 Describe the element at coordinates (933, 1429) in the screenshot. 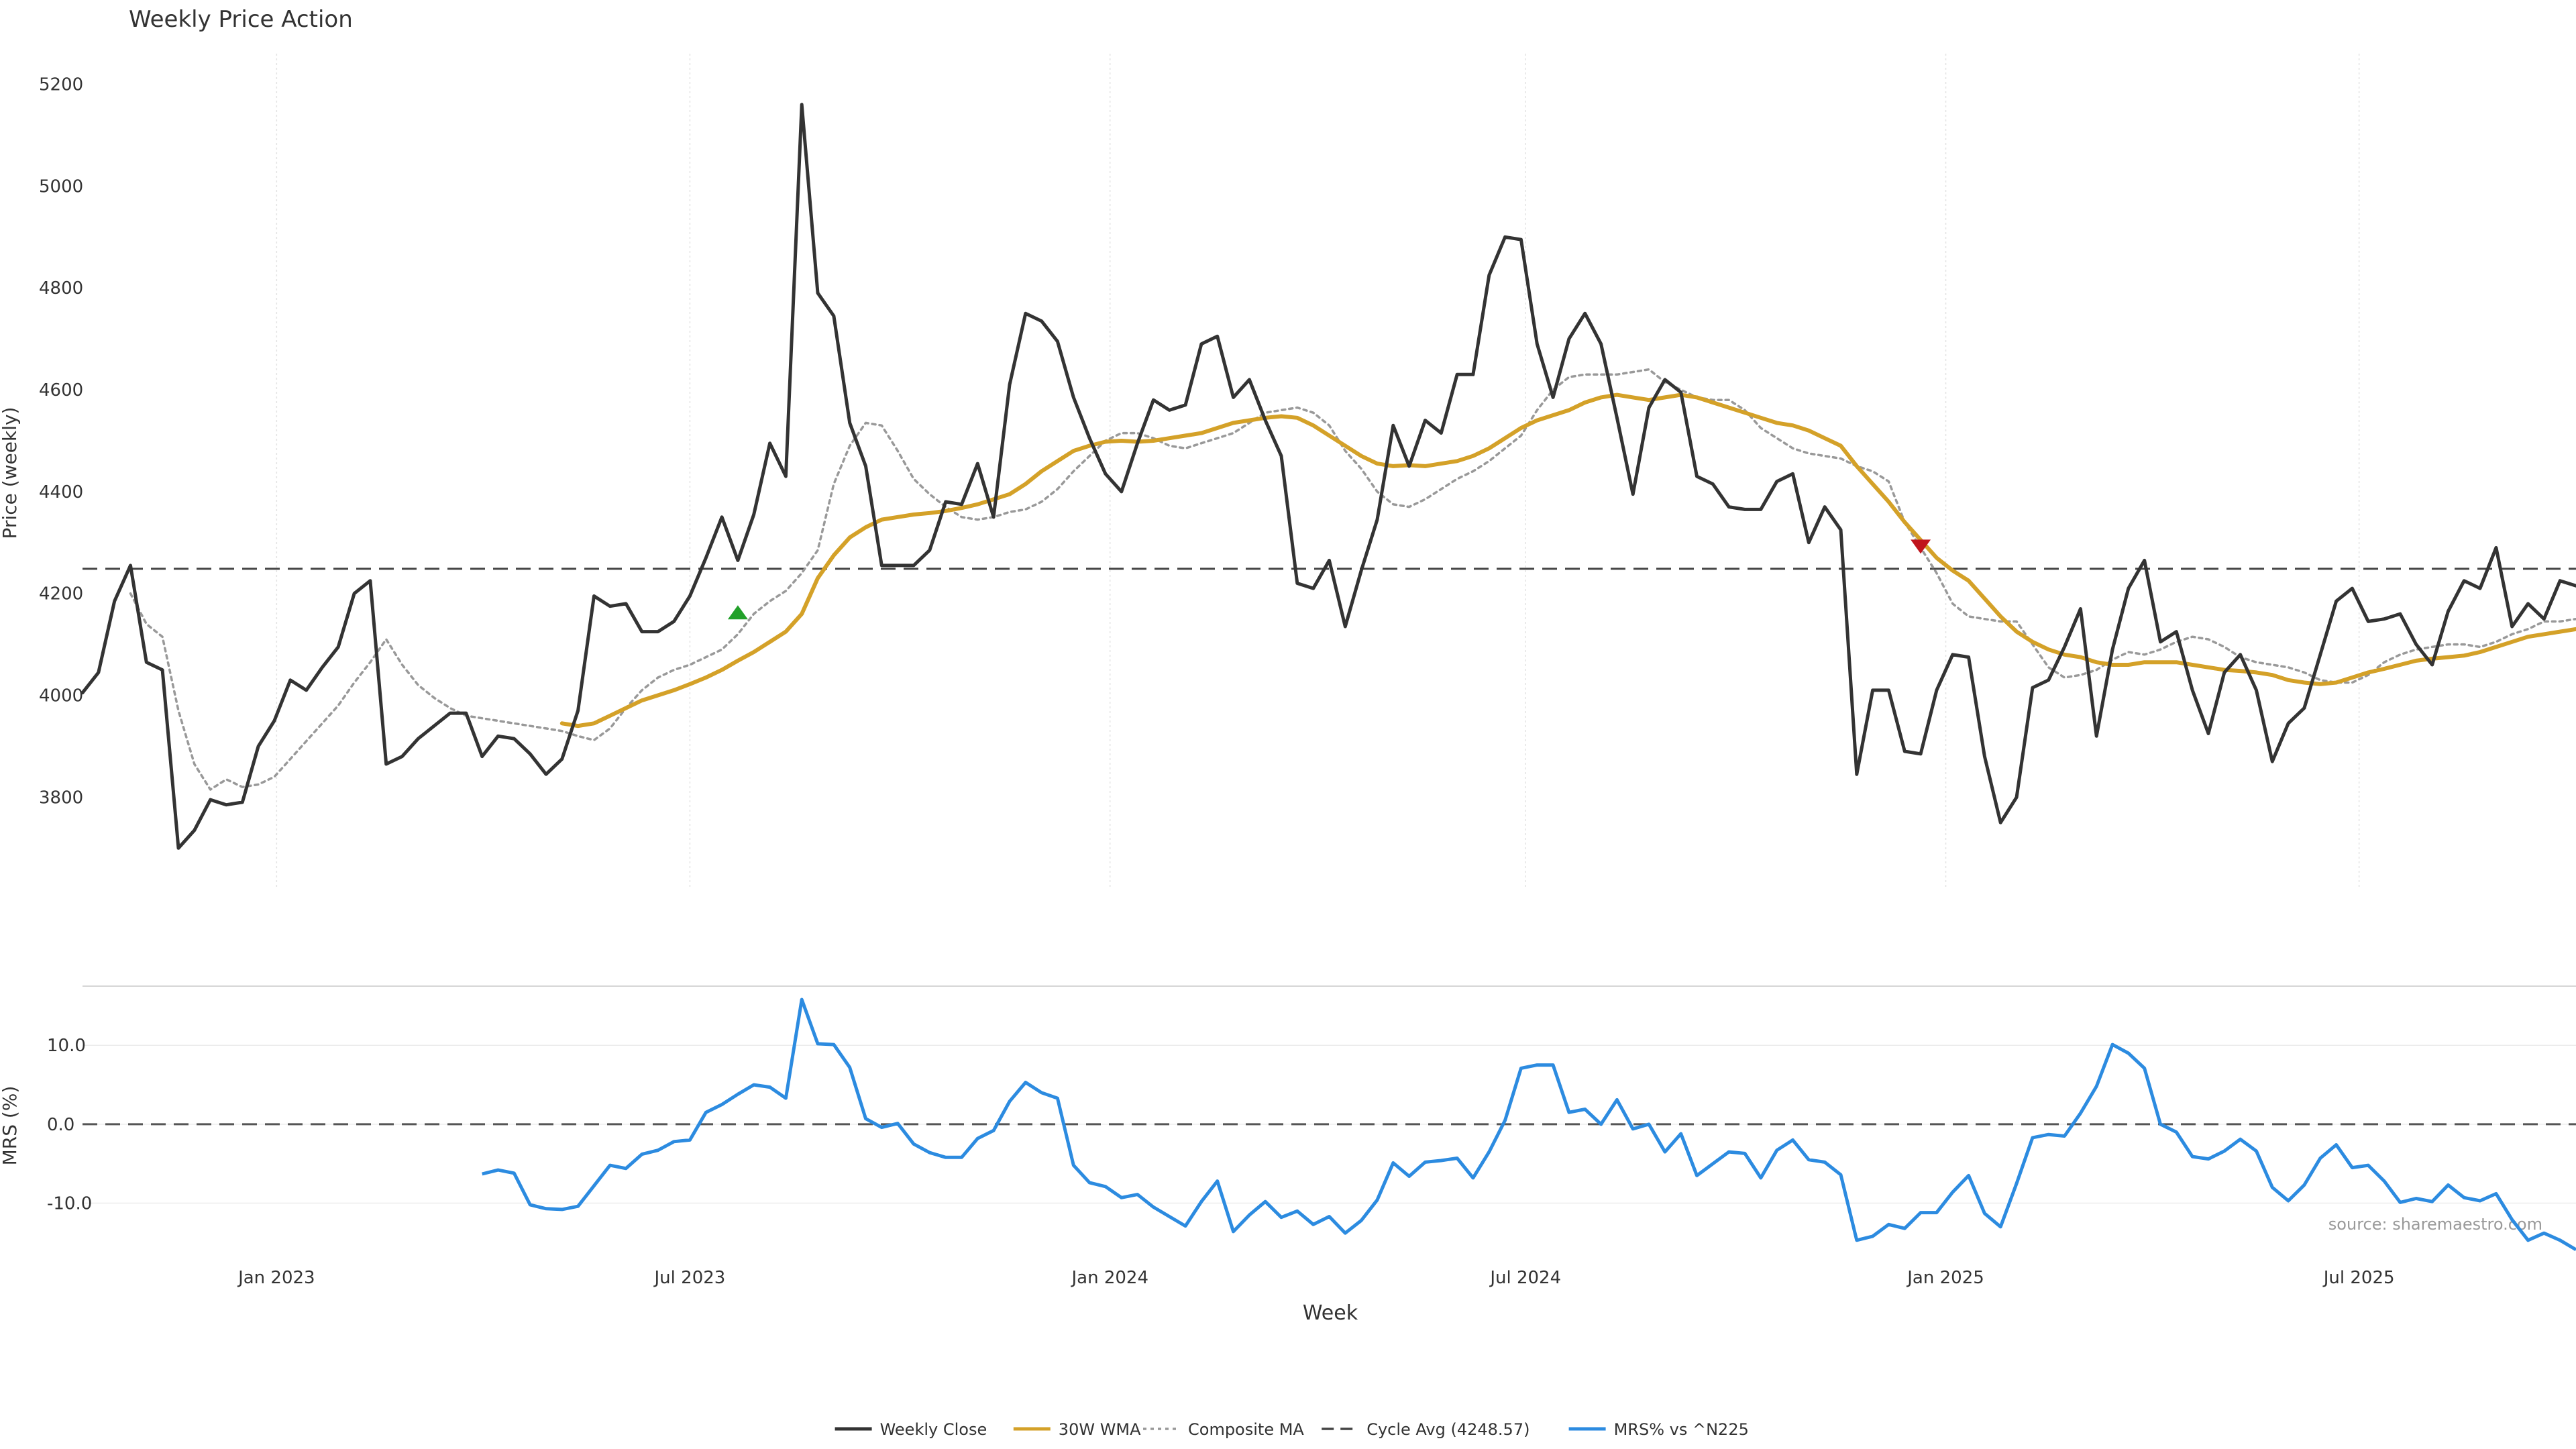

I see `legend-label: Weekly Close` at that location.